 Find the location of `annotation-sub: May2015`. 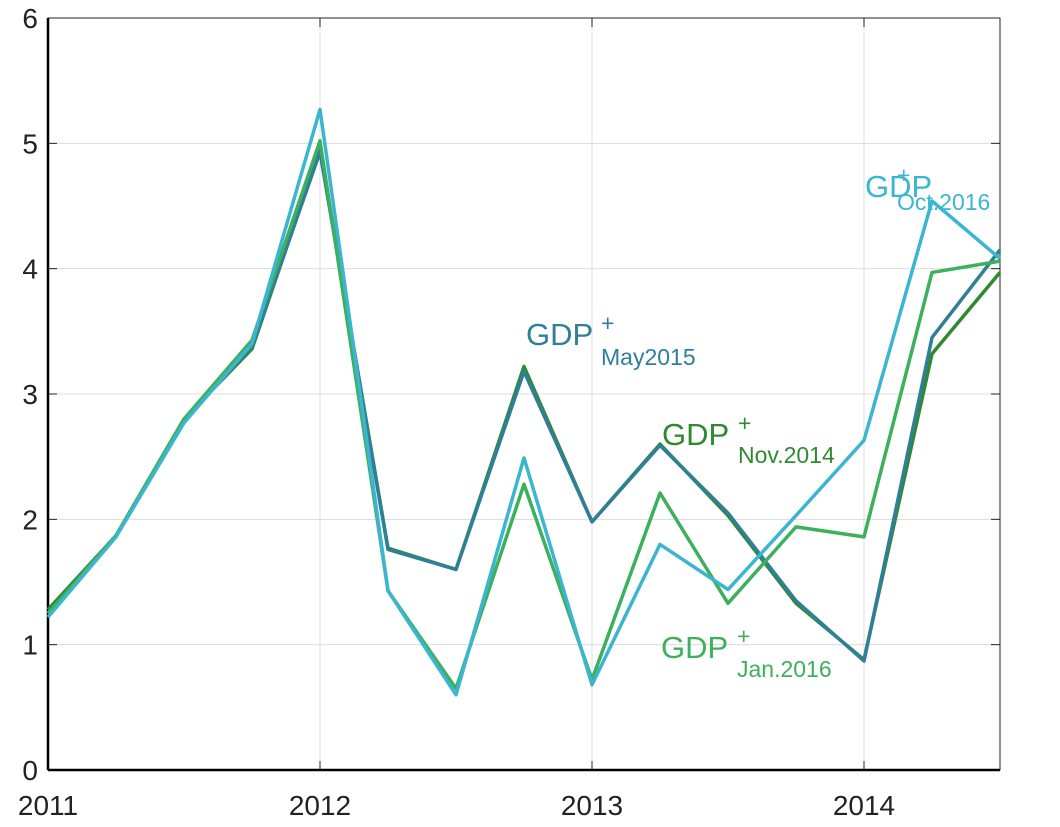

annotation-sub: May2015 is located at coordinates (648, 357).